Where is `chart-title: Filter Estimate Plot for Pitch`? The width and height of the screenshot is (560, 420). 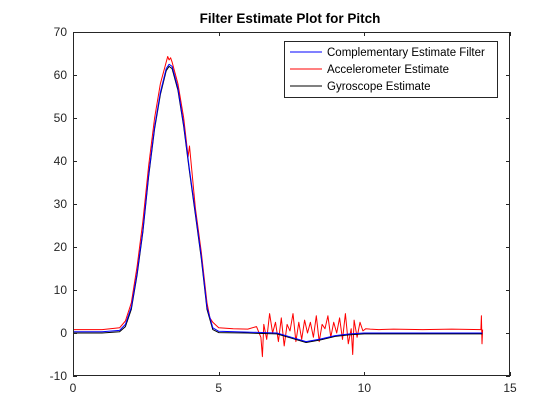
chart-title: Filter Estimate Plot for Pitch is located at coordinates (290, 18).